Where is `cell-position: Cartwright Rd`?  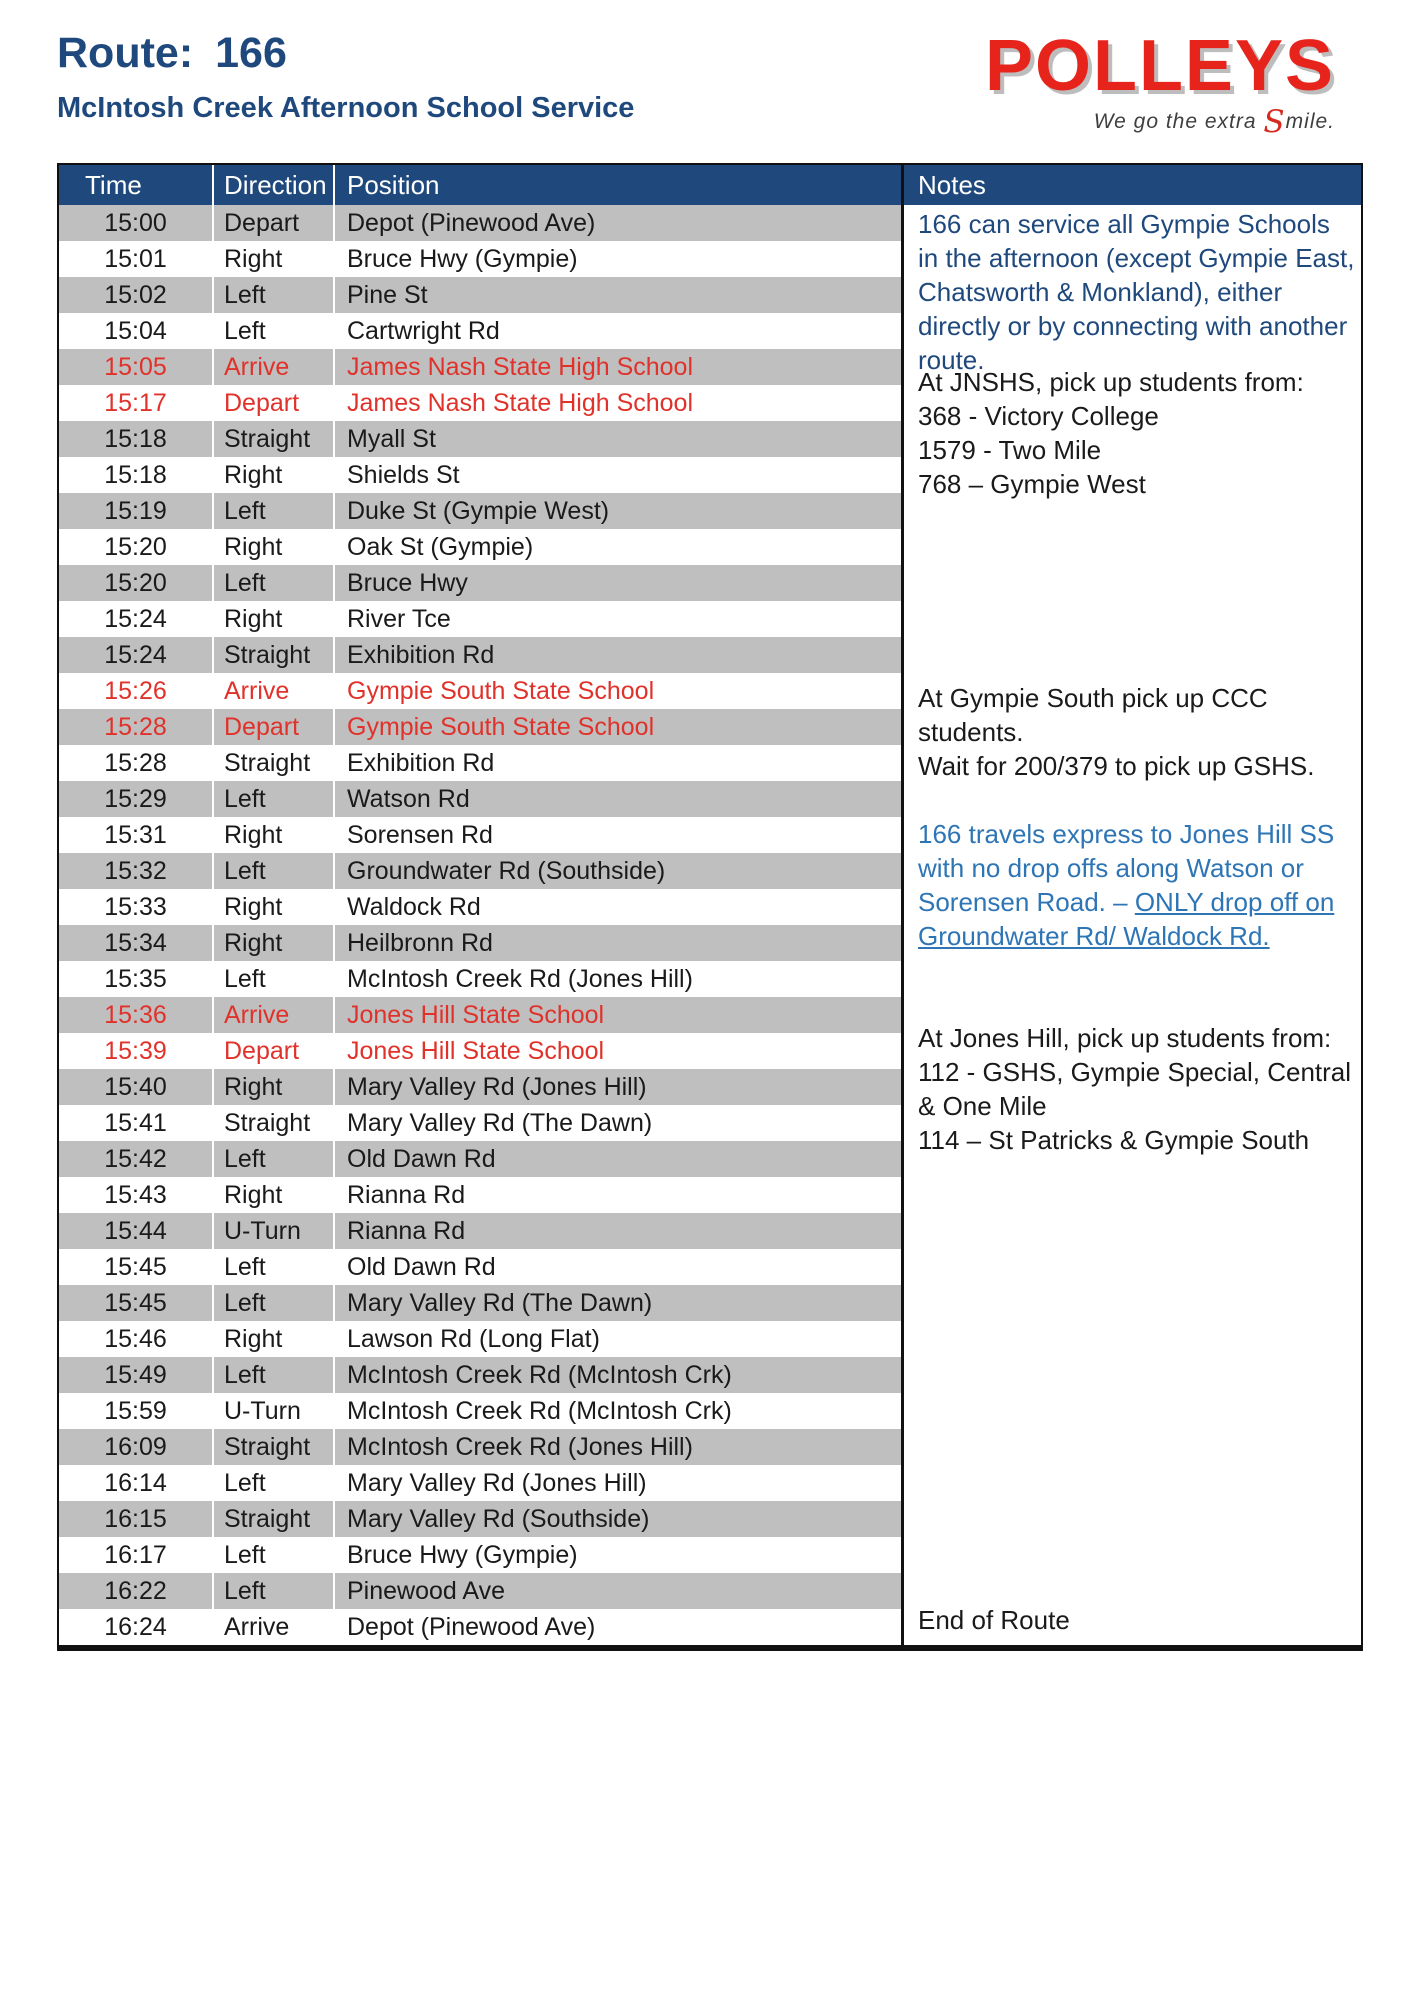
cell-position: Cartwright Rd is located at coordinates (423, 330).